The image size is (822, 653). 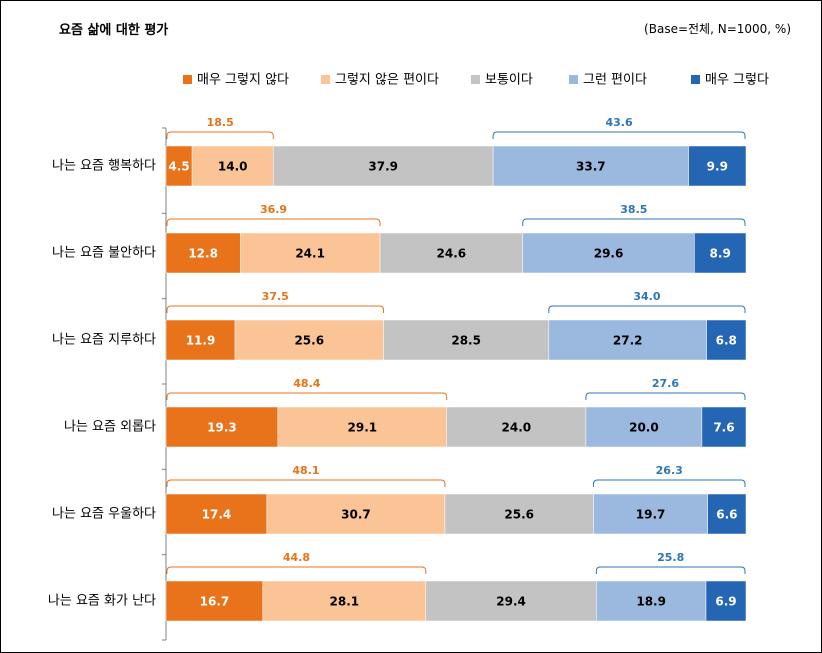 What do you see at coordinates (296, 557) in the screenshot?
I see `negative-sum-label-6: 44.8` at bounding box center [296, 557].